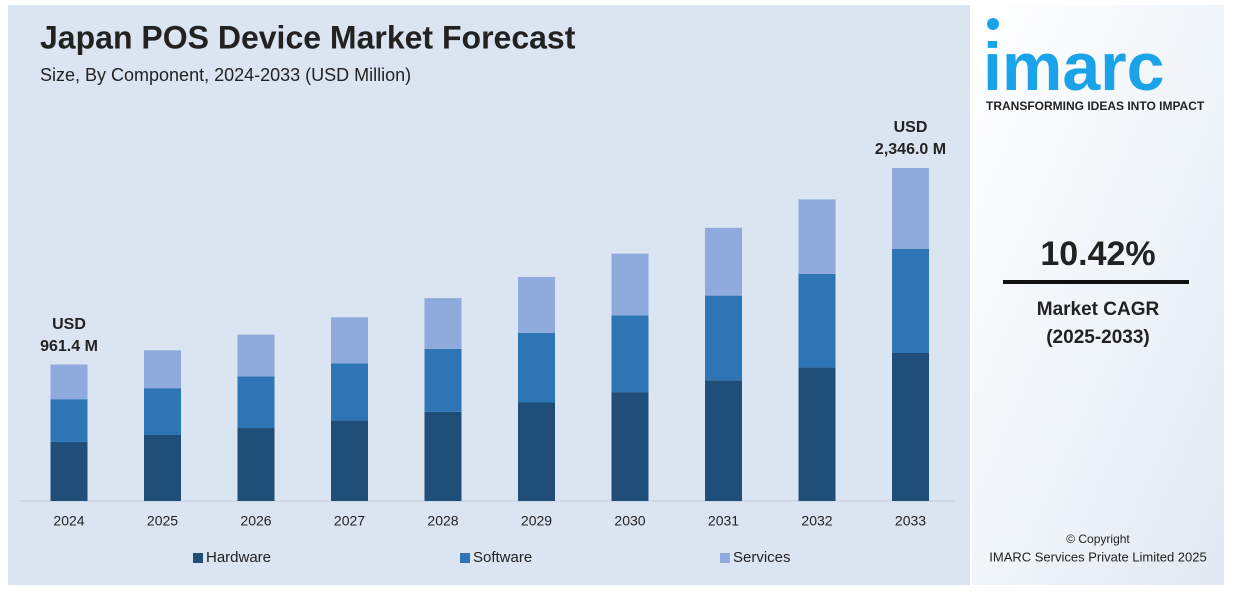 The width and height of the screenshot is (1237, 598). Describe the element at coordinates (349, 521) in the screenshot. I see `x-tick-label: 2027` at that location.